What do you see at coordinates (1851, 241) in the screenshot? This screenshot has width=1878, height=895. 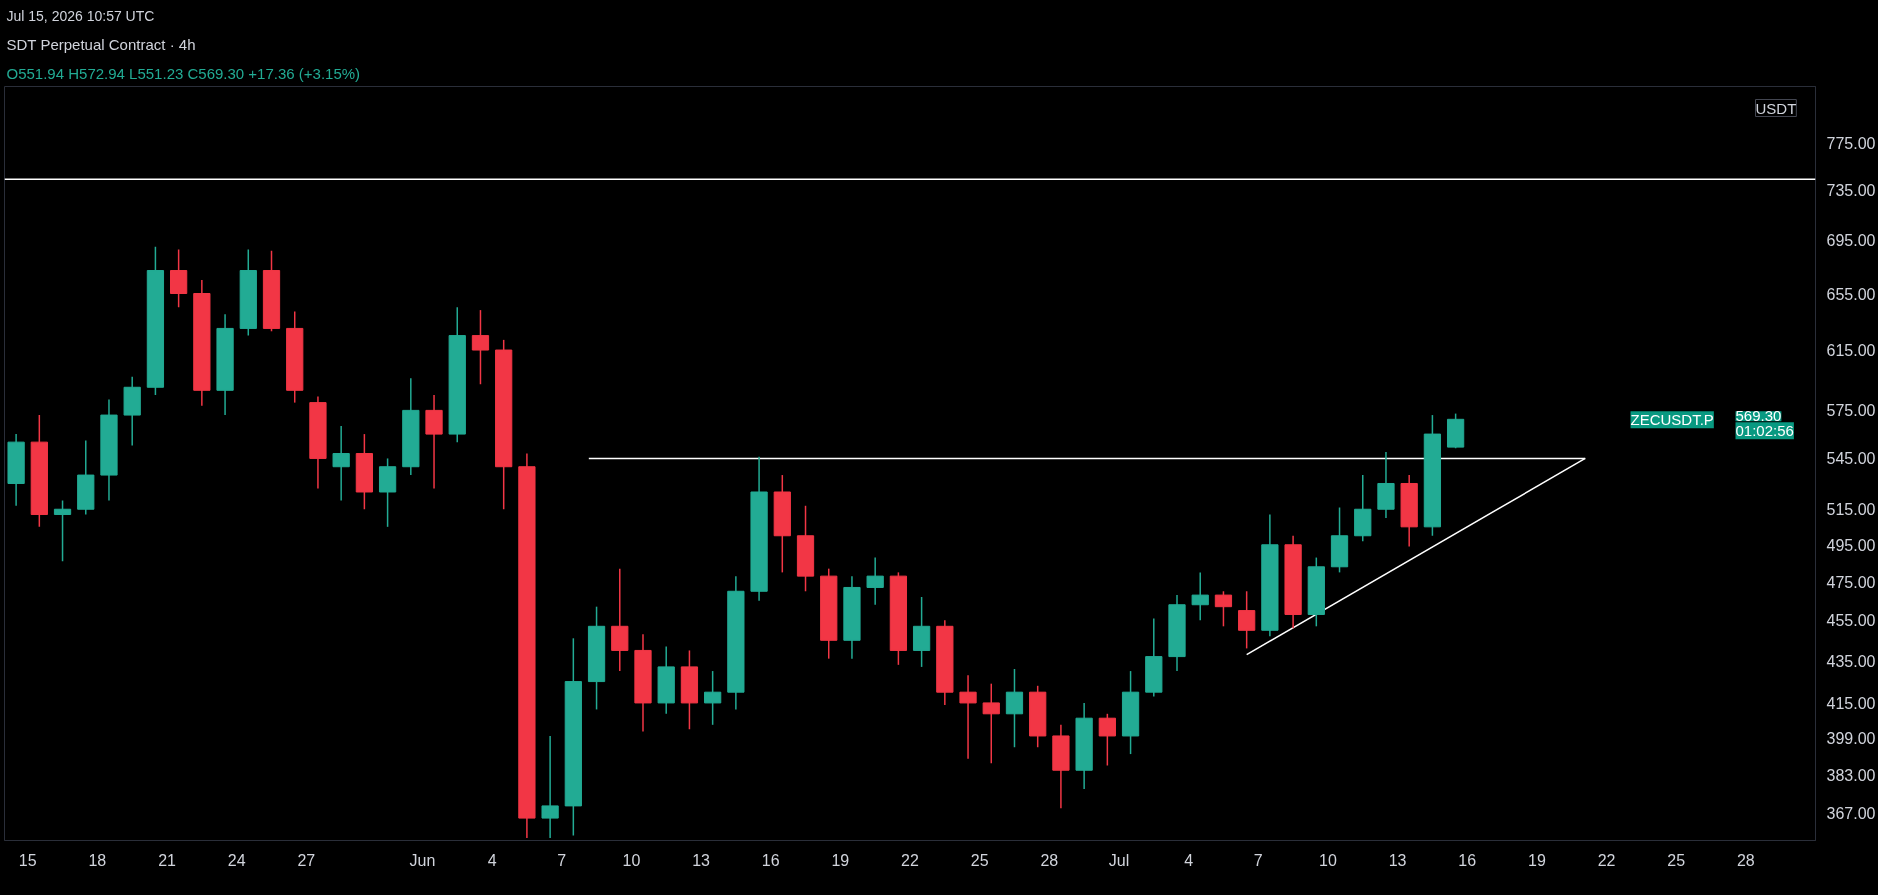 I see `y-tick-label: 695.00` at bounding box center [1851, 241].